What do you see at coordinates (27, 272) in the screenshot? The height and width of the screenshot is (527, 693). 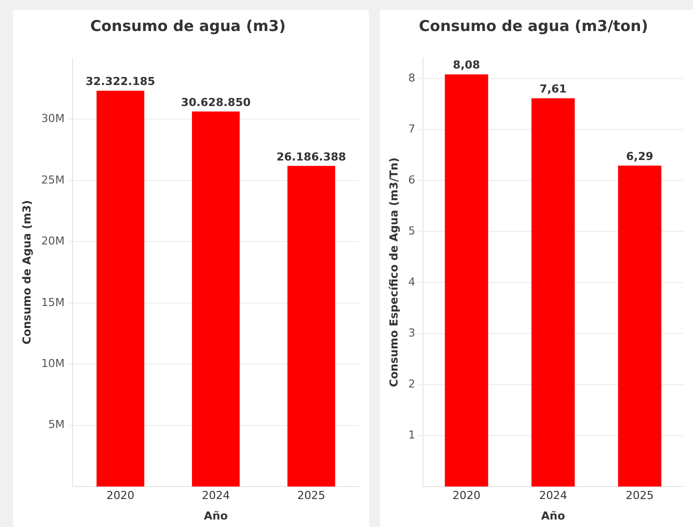 I see `y-axis-title: Consumo de Agua (m3)` at bounding box center [27, 272].